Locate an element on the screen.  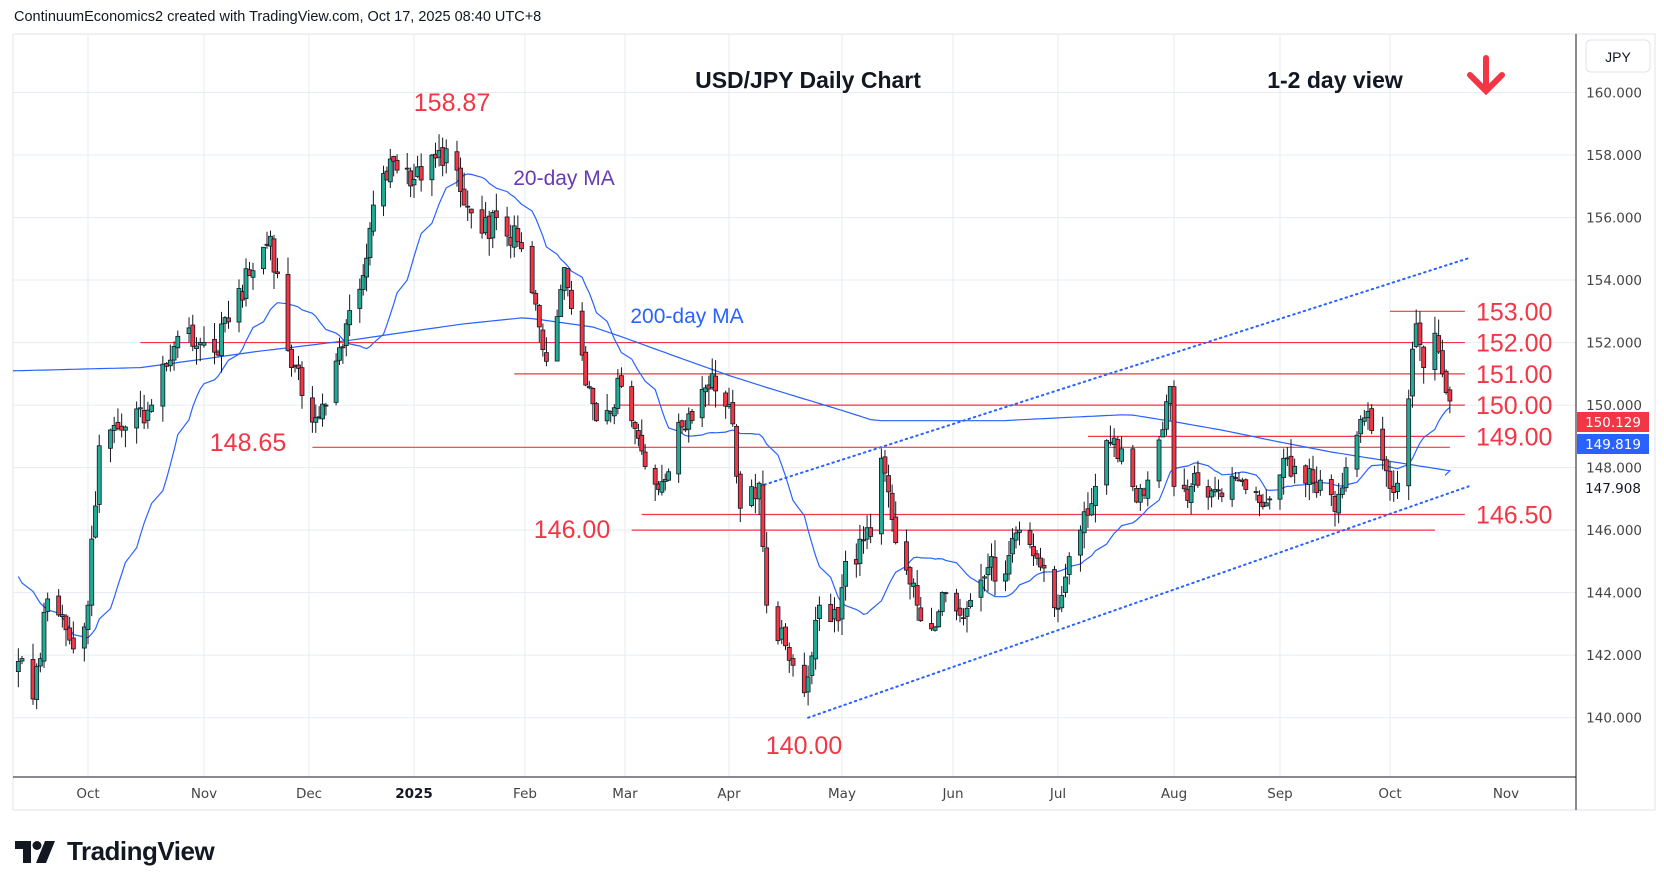
x-tick-label: Jul is located at coordinates (1057, 794).